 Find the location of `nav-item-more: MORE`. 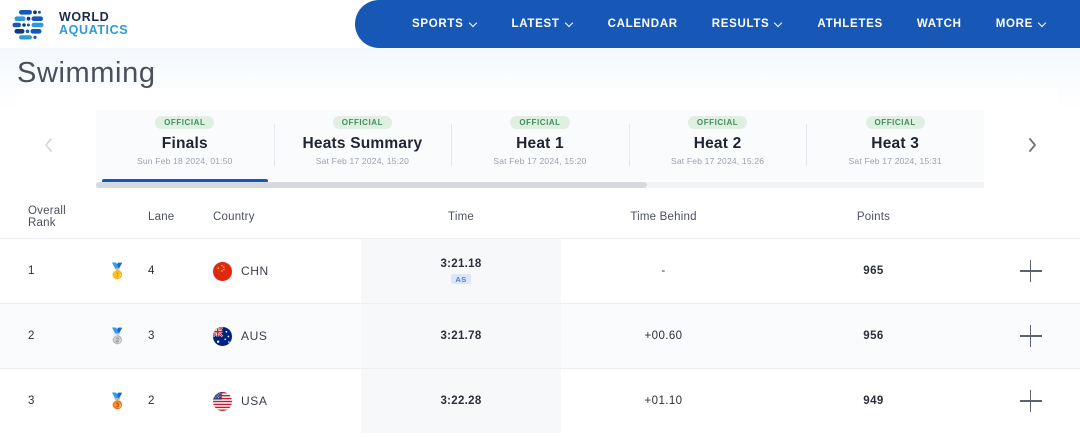

nav-item-more: MORE is located at coordinates (1021, 24).